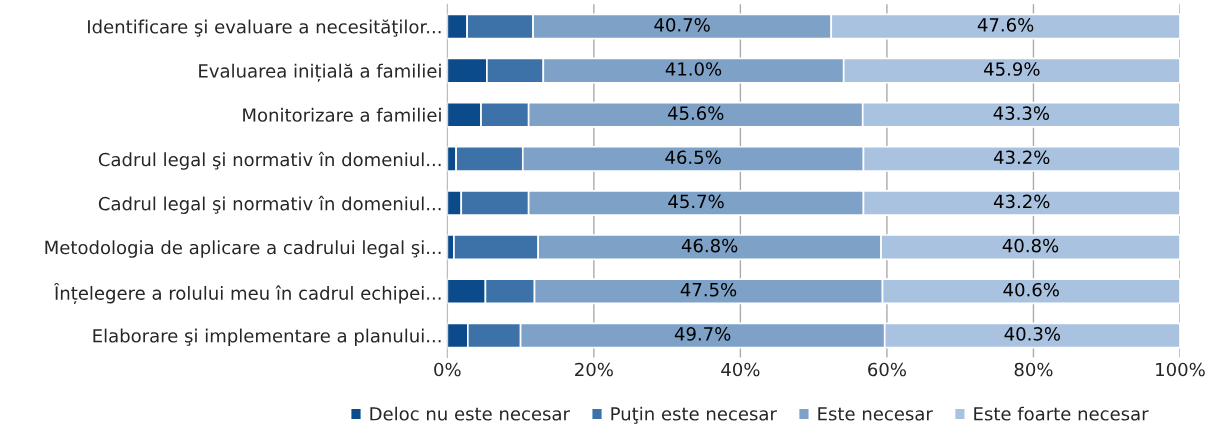  Describe the element at coordinates (682, 25) in the screenshot. I see `data-label: 40.7%` at that location.